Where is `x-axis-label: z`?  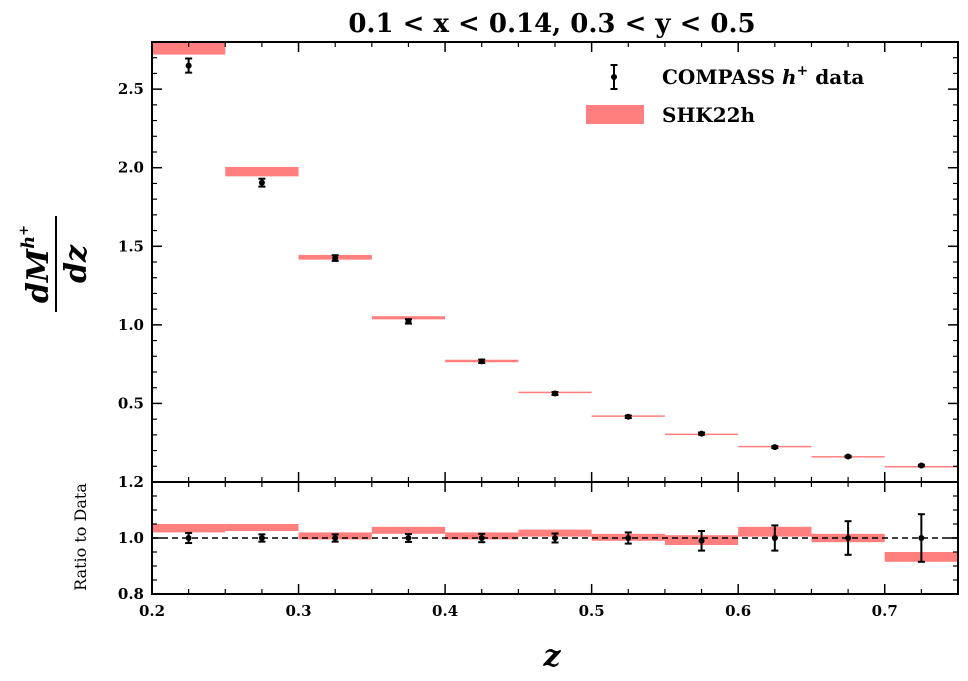 x-axis-label: z is located at coordinates (551, 656).